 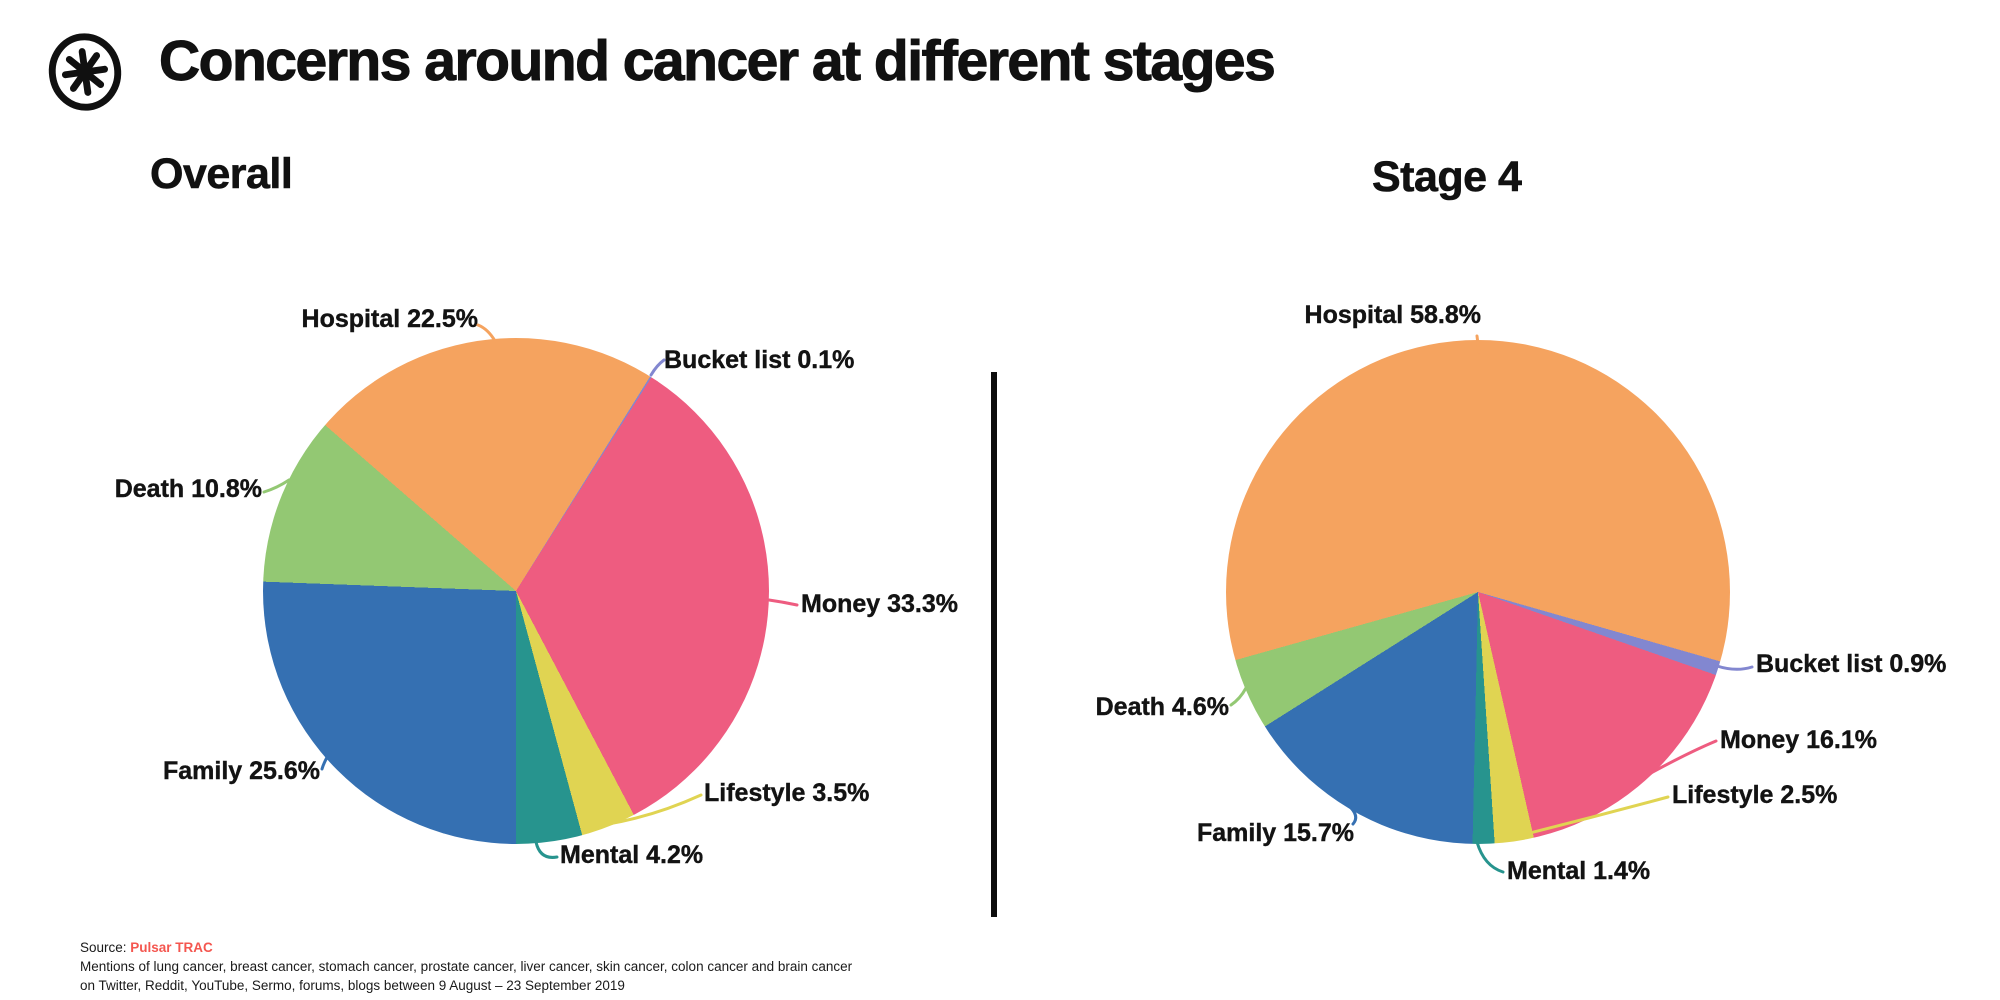 I want to click on slice-label-stage-4-family: Family 15.7%, so click(x=1275, y=833).